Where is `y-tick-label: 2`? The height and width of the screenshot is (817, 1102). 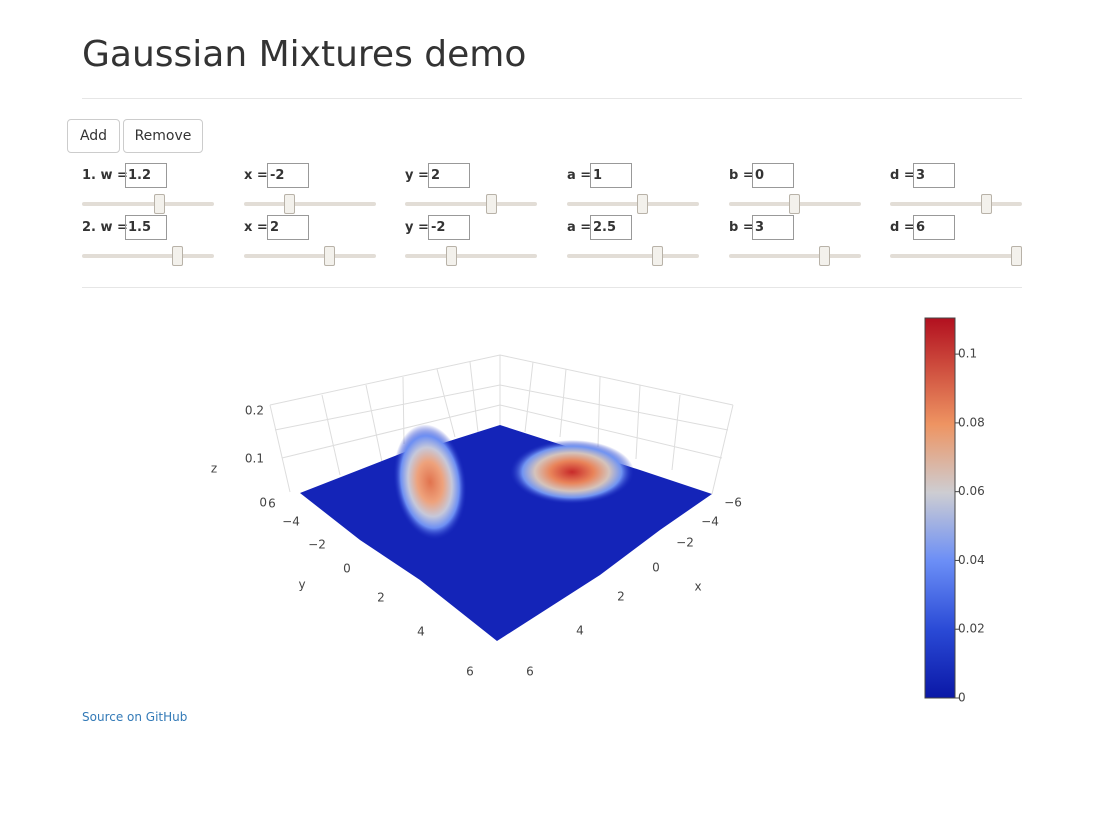 y-tick-label: 2 is located at coordinates (381, 598).